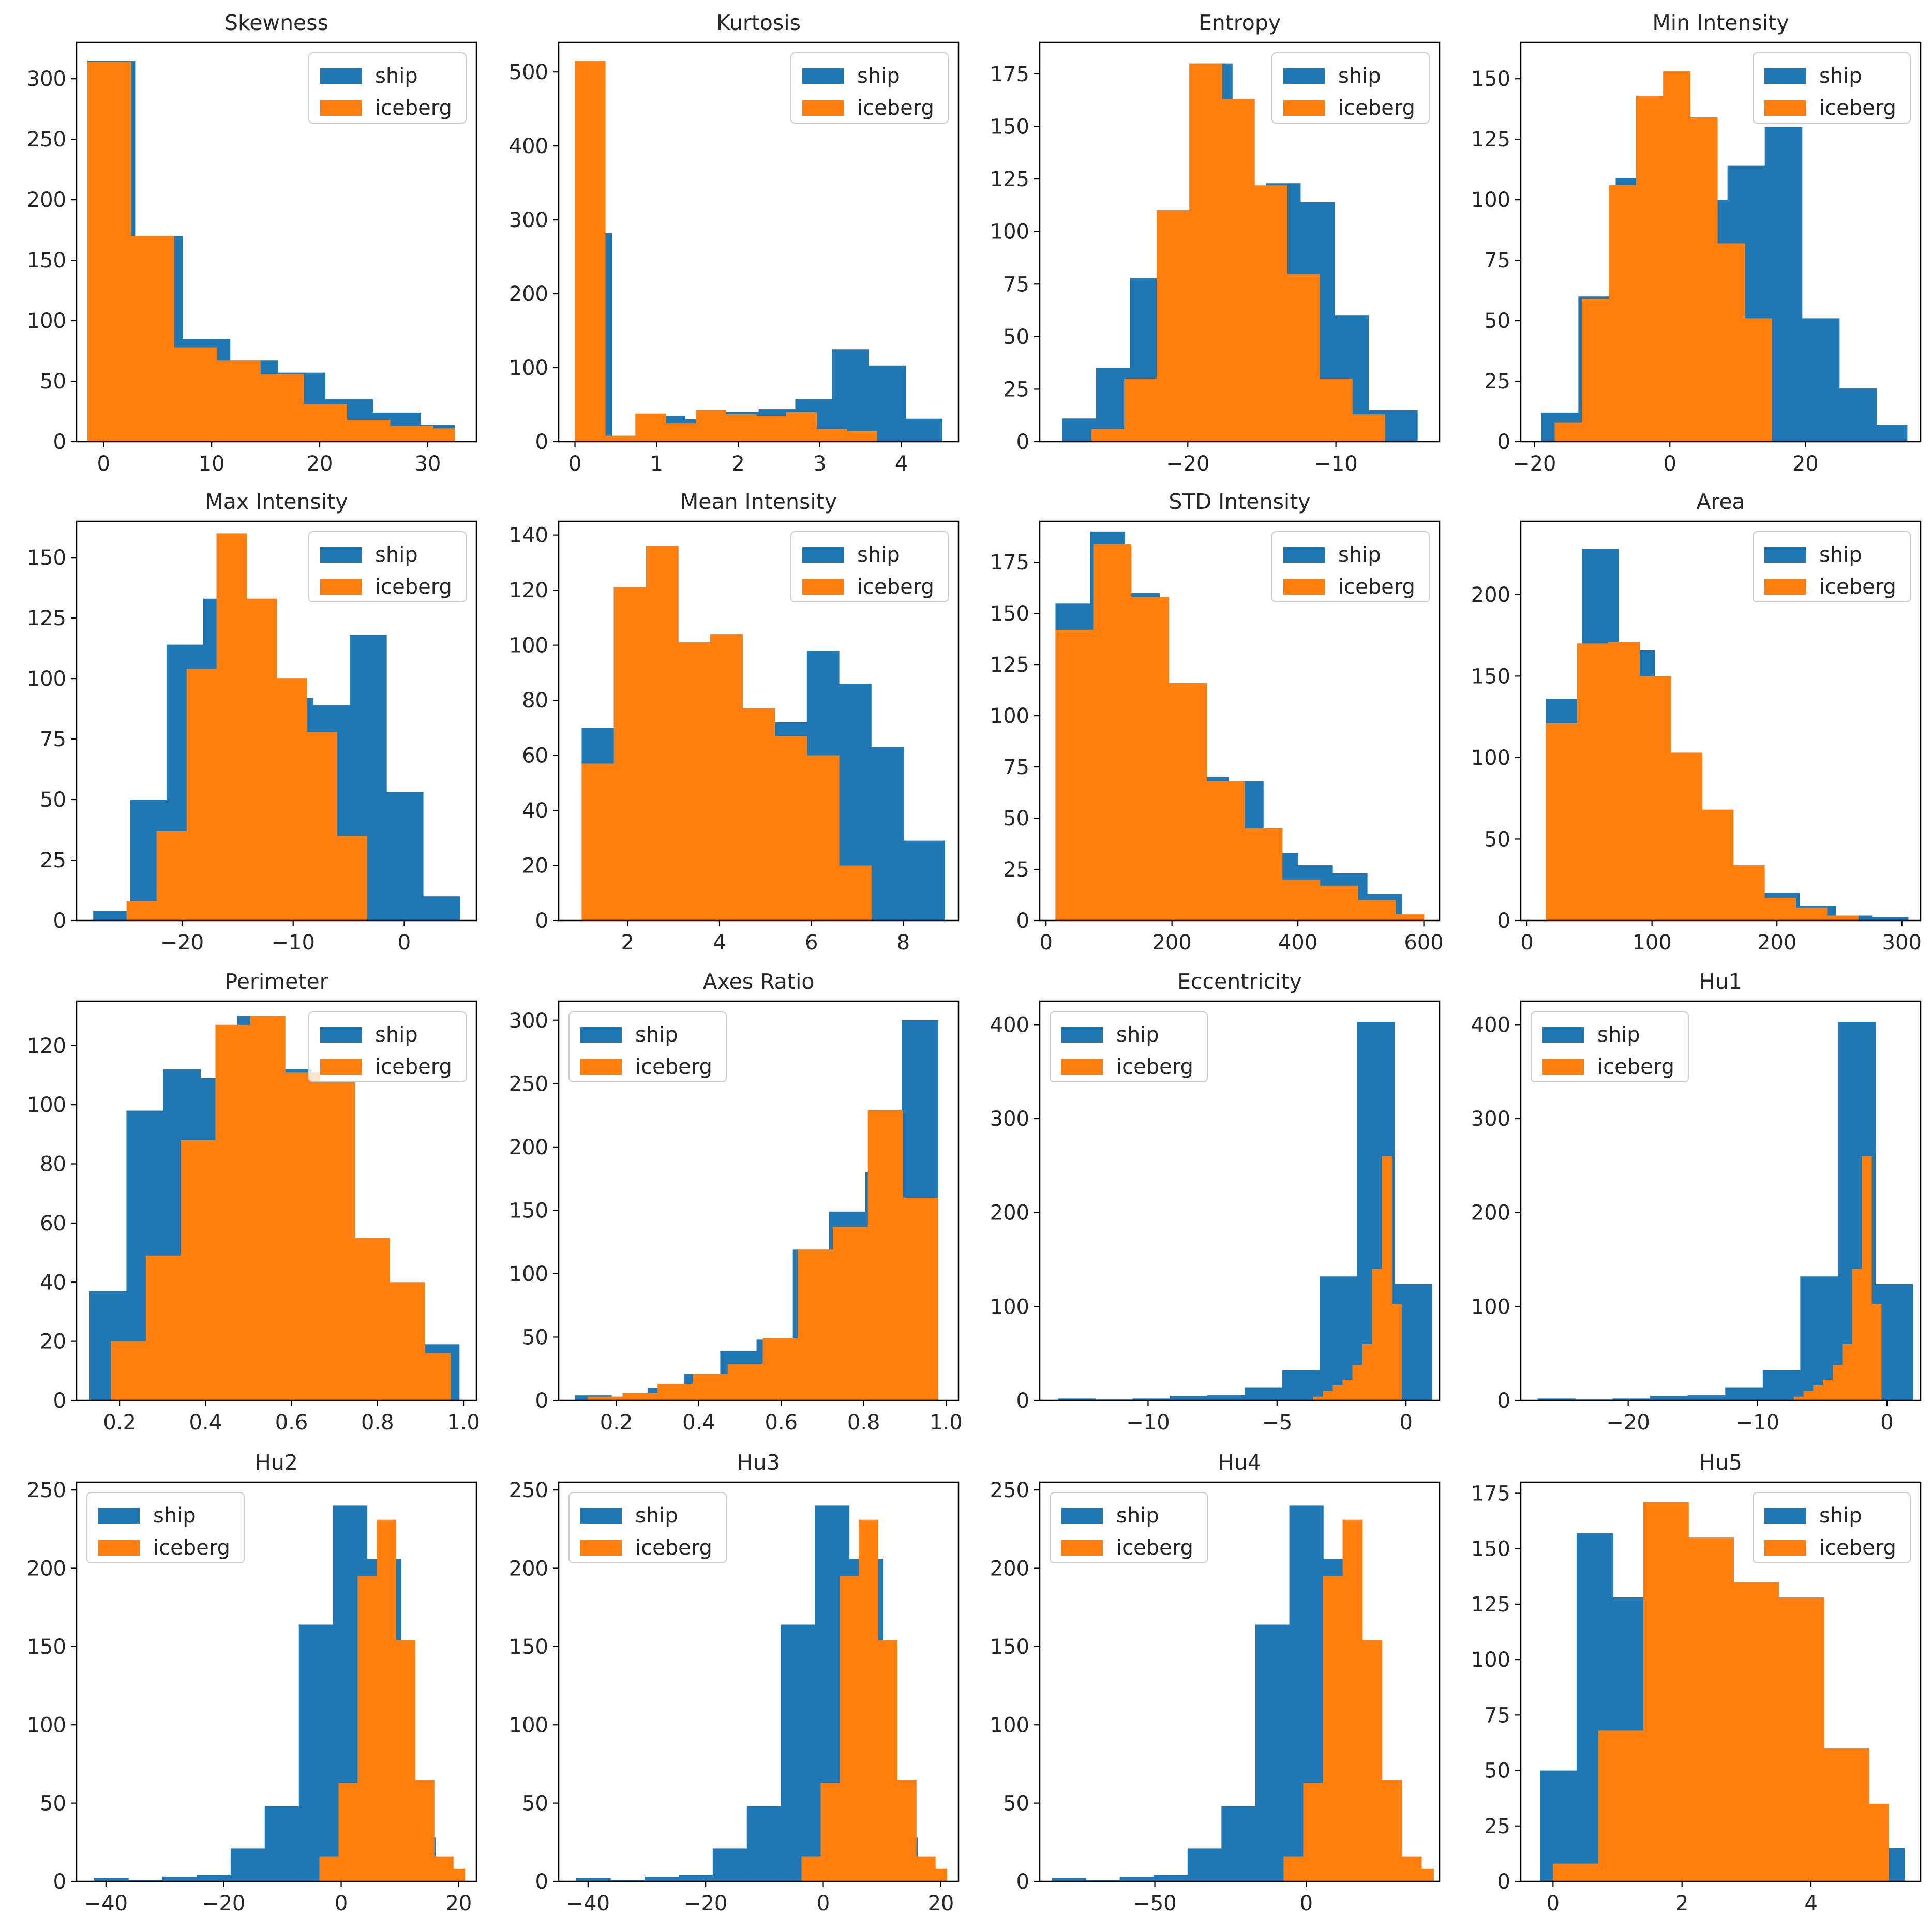 This screenshot has width=1932, height=1930. What do you see at coordinates (759, 22) in the screenshot?
I see `chart-title: Kurtosis` at bounding box center [759, 22].